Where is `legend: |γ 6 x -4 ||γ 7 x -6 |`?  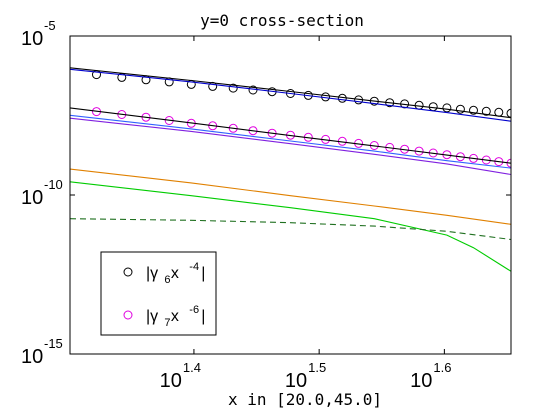 legend: |γ 6 x -4 ||γ 7 x -6 | is located at coordinates (158, 293).